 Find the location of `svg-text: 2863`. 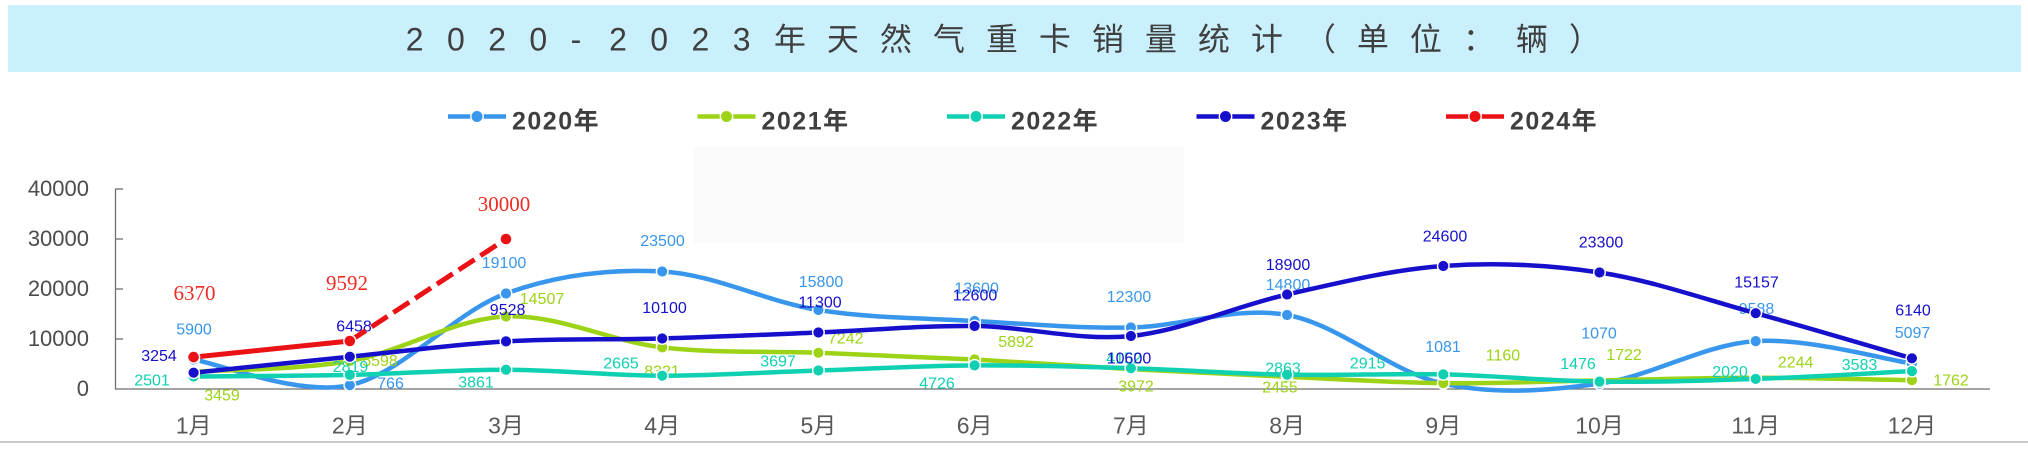

svg-text: 2863 is located at coordinates (1283, 369).